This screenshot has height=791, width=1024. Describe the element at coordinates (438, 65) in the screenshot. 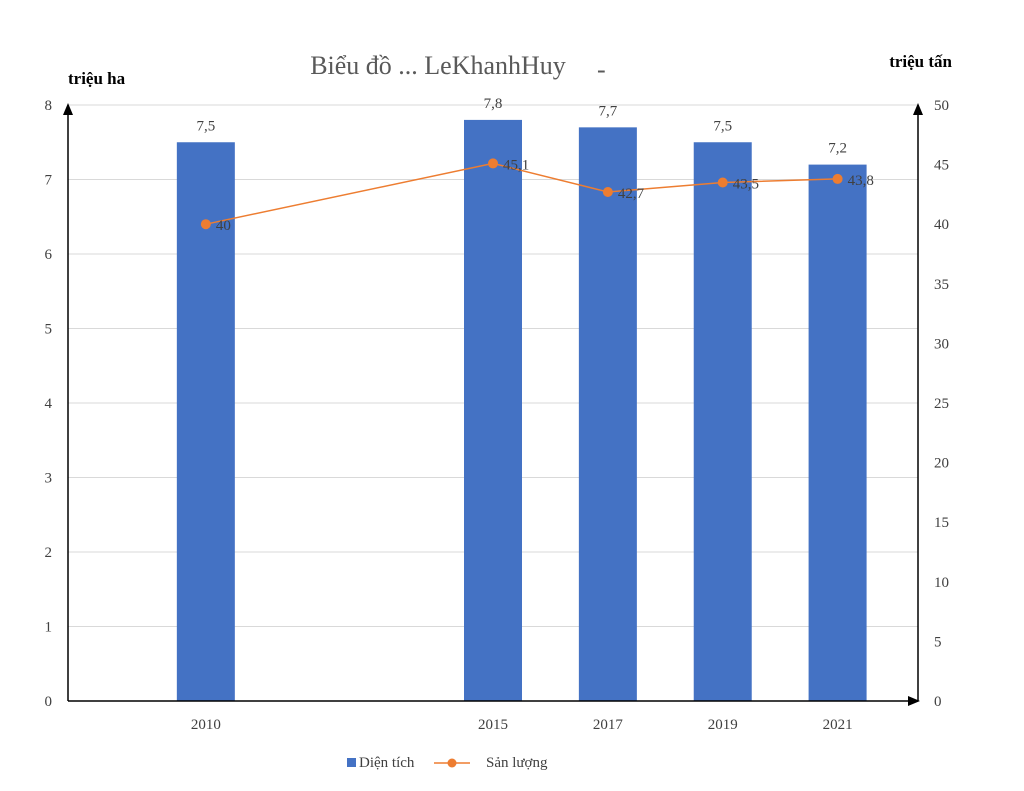

I see `chart-title: Biểu đồ ... LeKhanhHuy` at that location.